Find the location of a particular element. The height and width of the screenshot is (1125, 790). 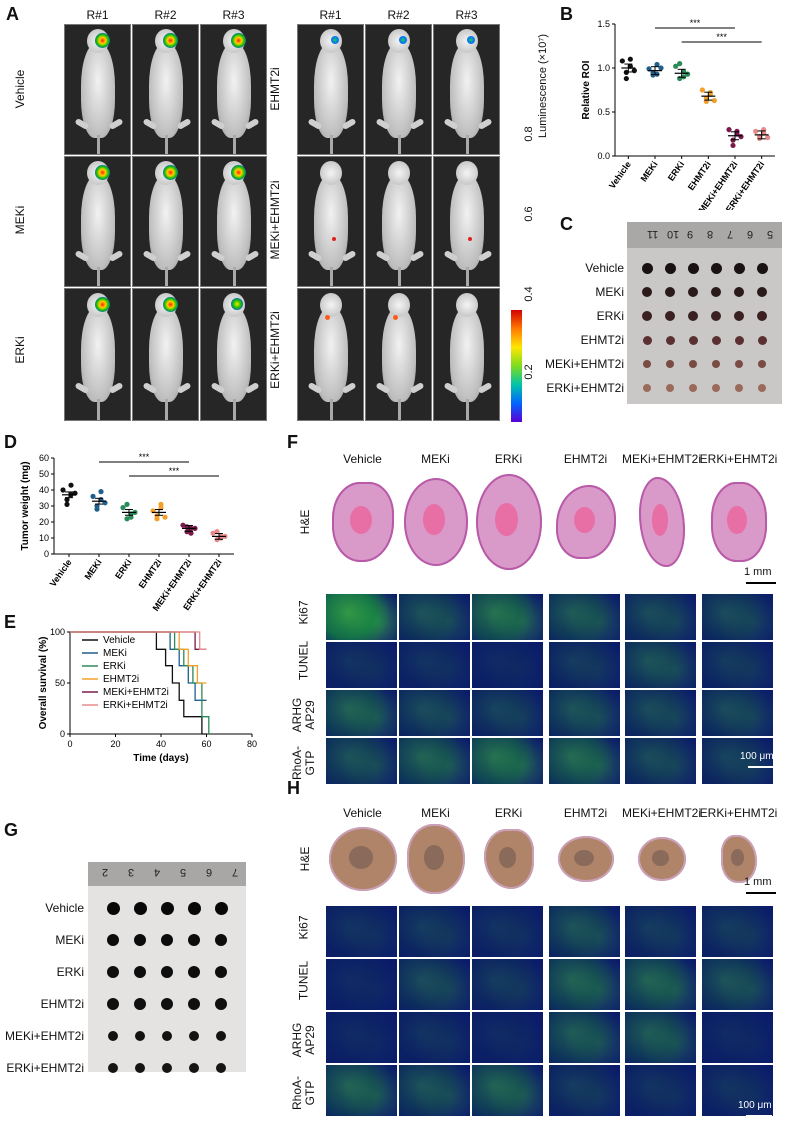

group-label: MEKi is located at coordinates (20, 220).